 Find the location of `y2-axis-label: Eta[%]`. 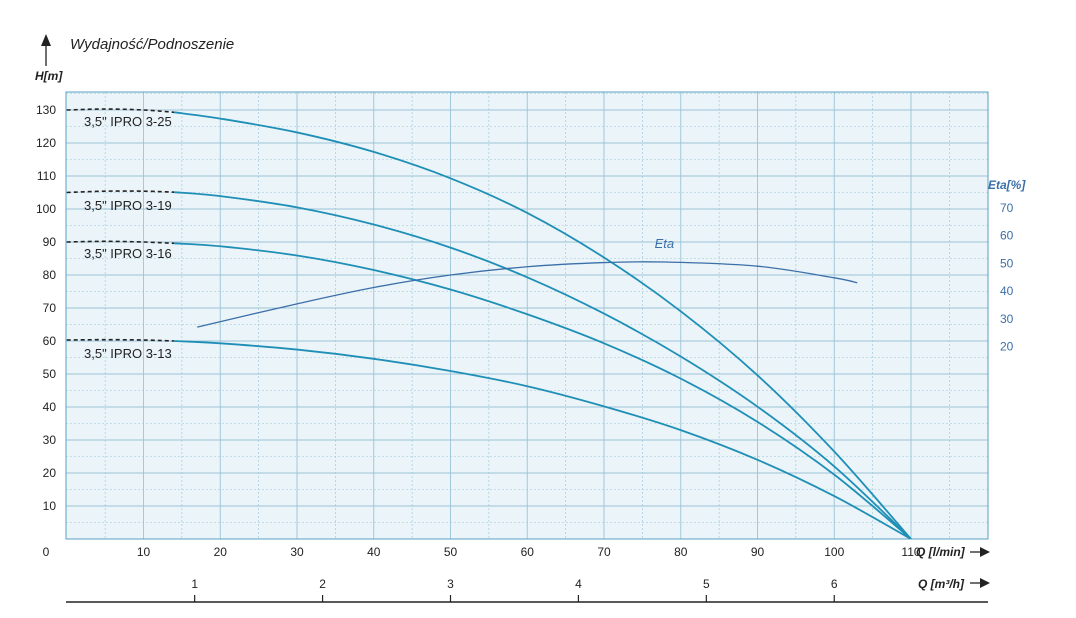

y2-axis-label: Eta[%] is located at coordinates (1007, 185).